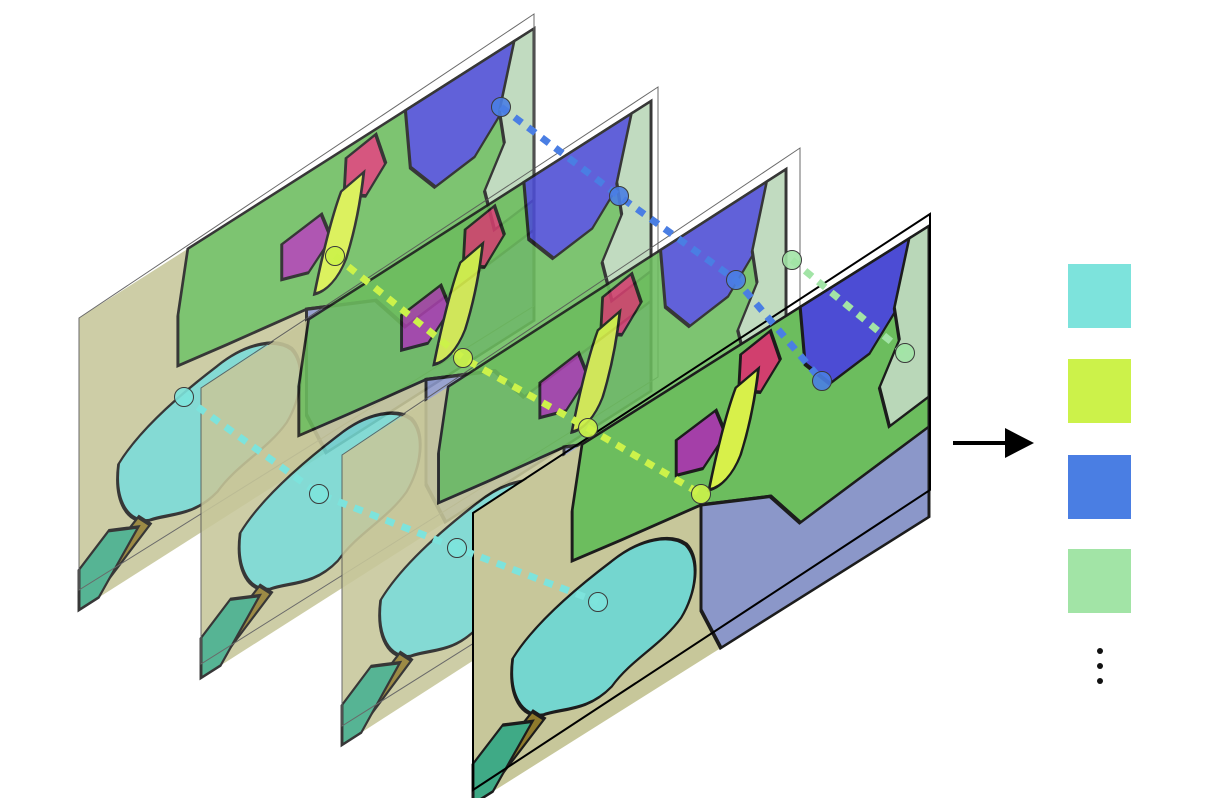  Describe the element at coordinates (390, 500) in the screenshot. I see `cyan-track-line` at that location.